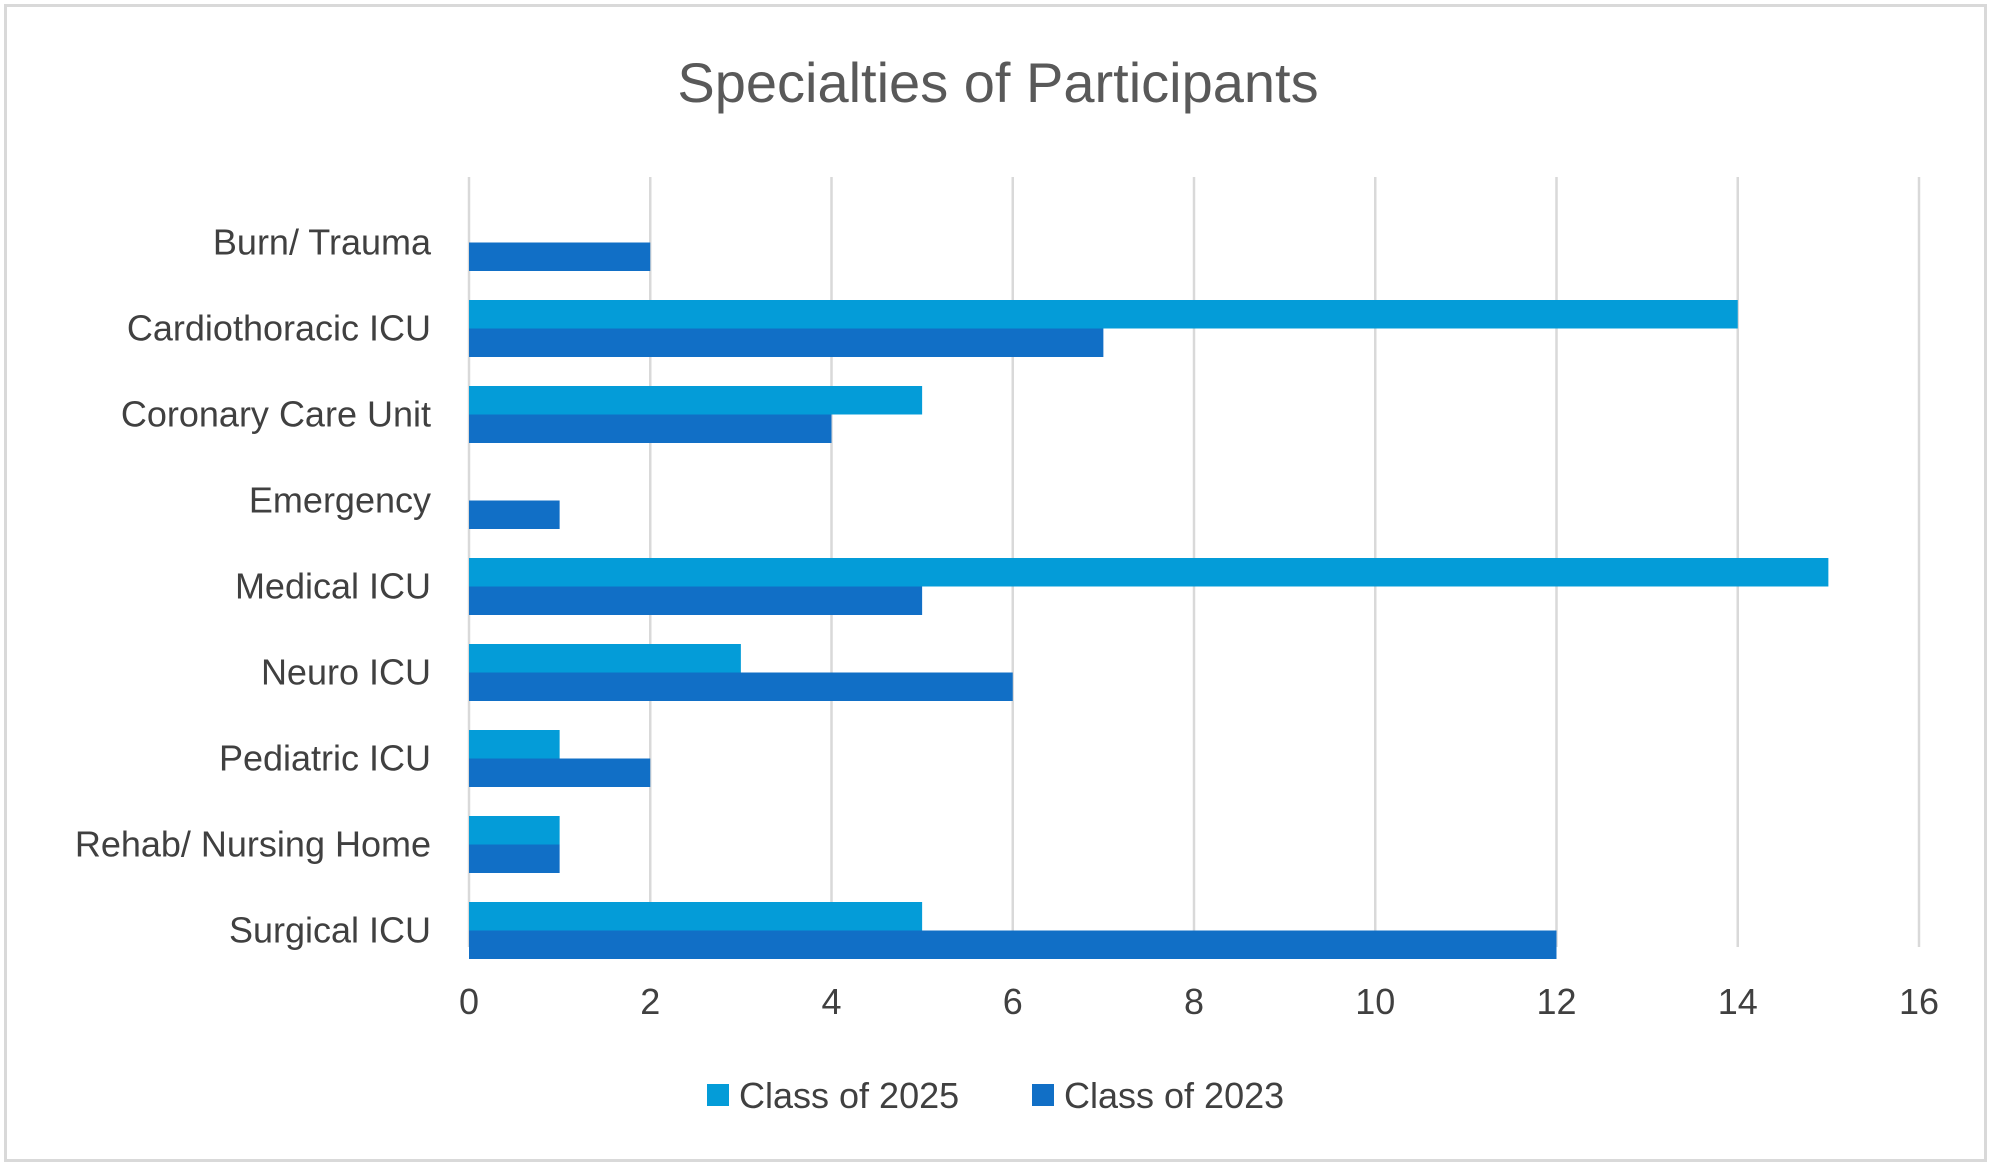 The width and height of the screenshot is (1993, 1168). Describe the element at coordinates (1556, 1001) in the screenshot. I see `x-tick-label: 12` at that location.